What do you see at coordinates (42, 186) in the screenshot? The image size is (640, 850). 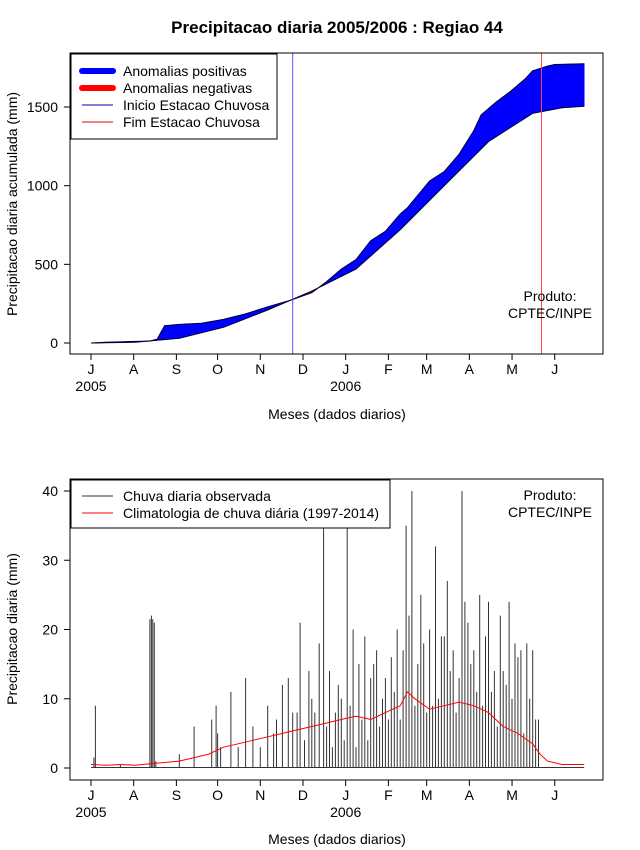 I see `y-tick-label: 1000` at bounding box center [42, 186].